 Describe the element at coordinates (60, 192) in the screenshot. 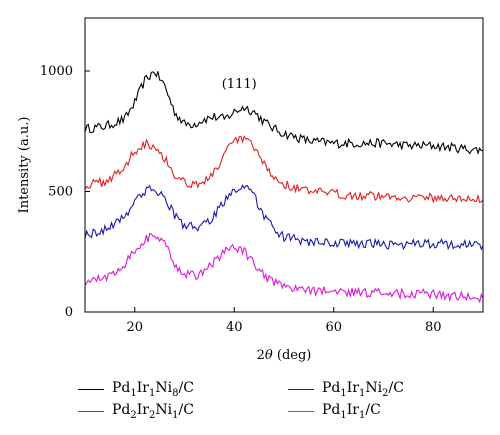

I see `y-tick-label: 500` at that location.